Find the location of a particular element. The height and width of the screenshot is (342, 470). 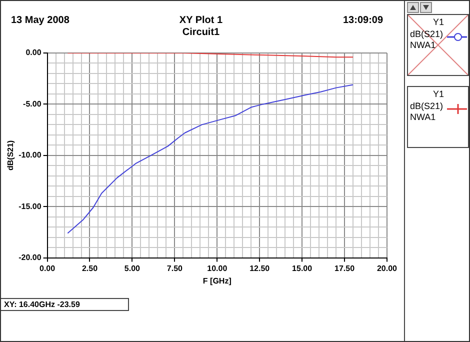

x-axis-title: F [GHz] is located at coordinates (217, 281).